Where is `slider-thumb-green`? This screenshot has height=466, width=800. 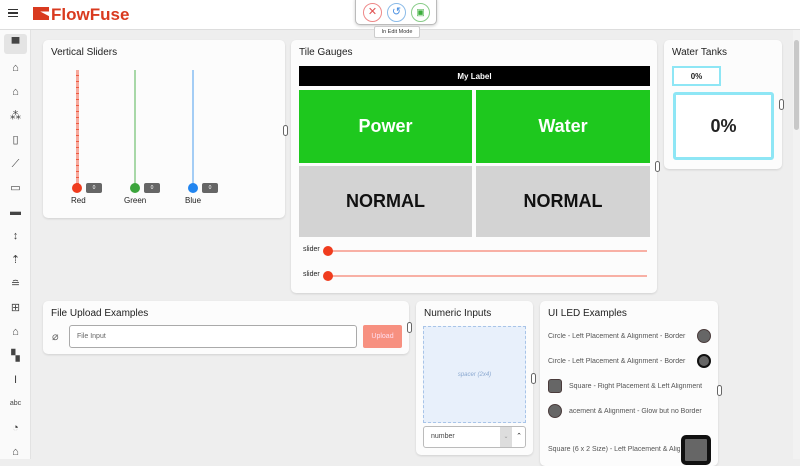
slider-thumb-green is located at coordinates (135, 188).